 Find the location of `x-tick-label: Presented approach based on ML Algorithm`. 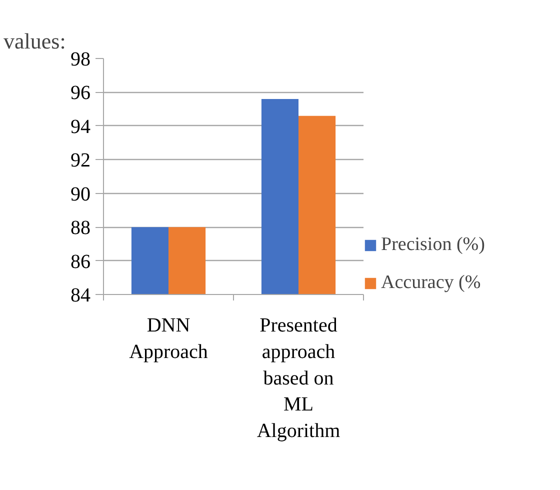

x-tick-label: Presented approach based on ML Algorithm is located at coordinates (298, 378).